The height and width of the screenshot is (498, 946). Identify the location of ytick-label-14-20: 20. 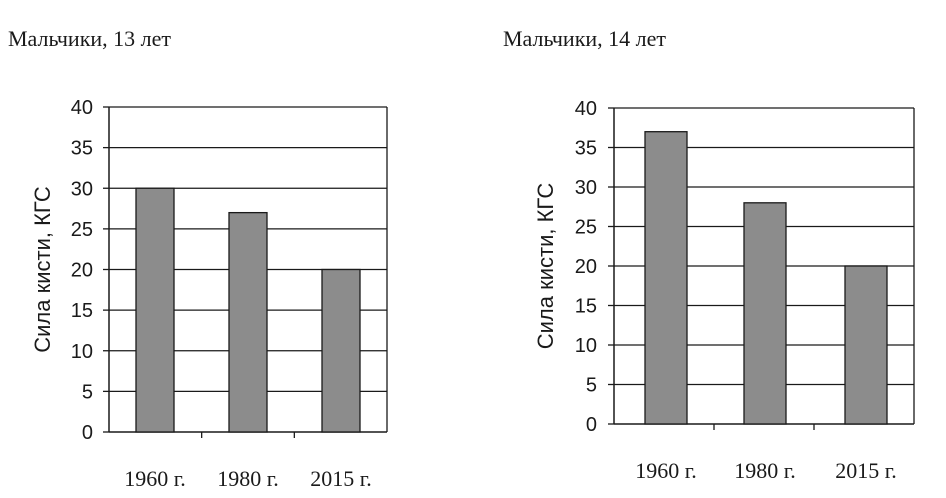
(586, 267).